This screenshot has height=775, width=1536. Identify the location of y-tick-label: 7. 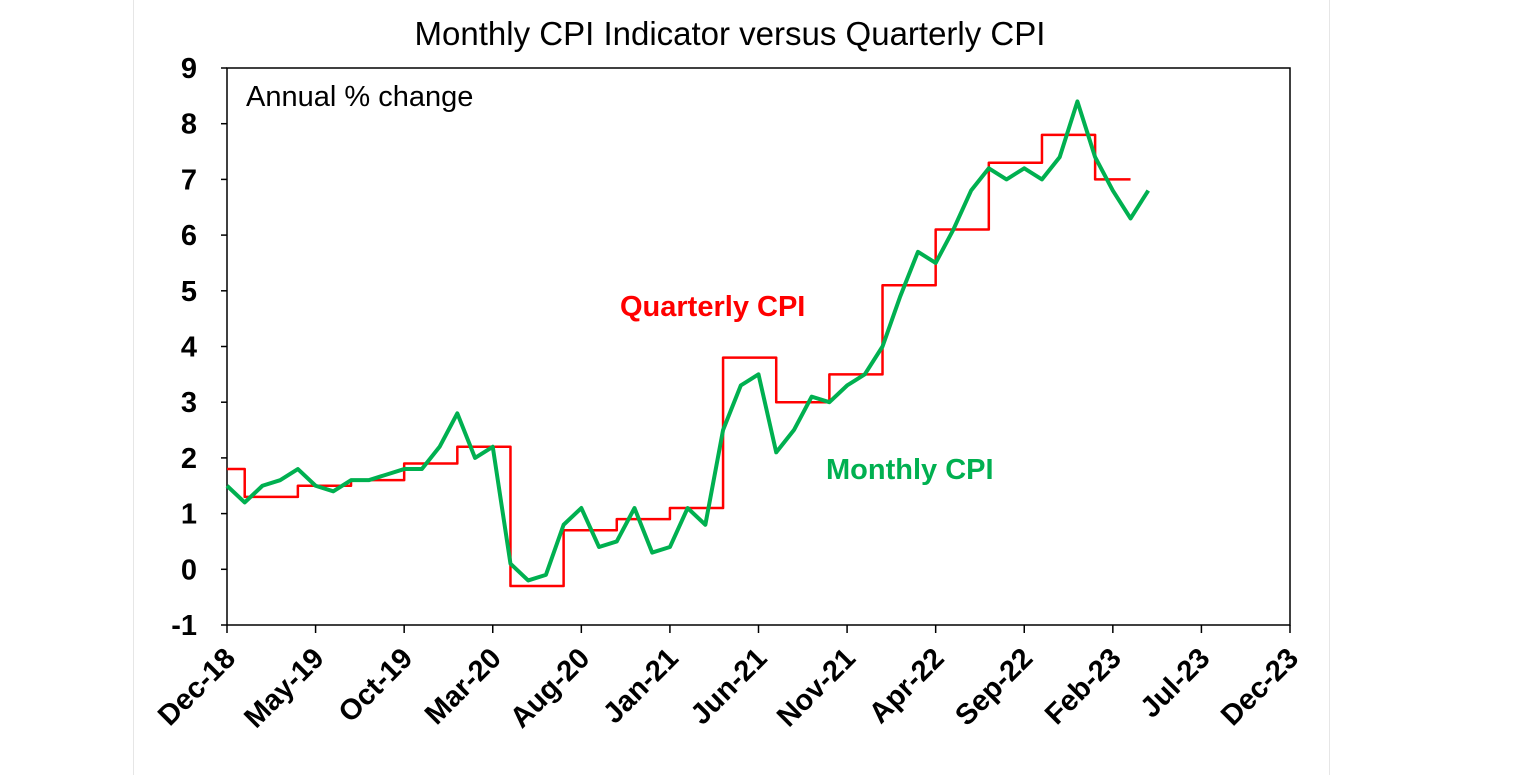
(189, 180).